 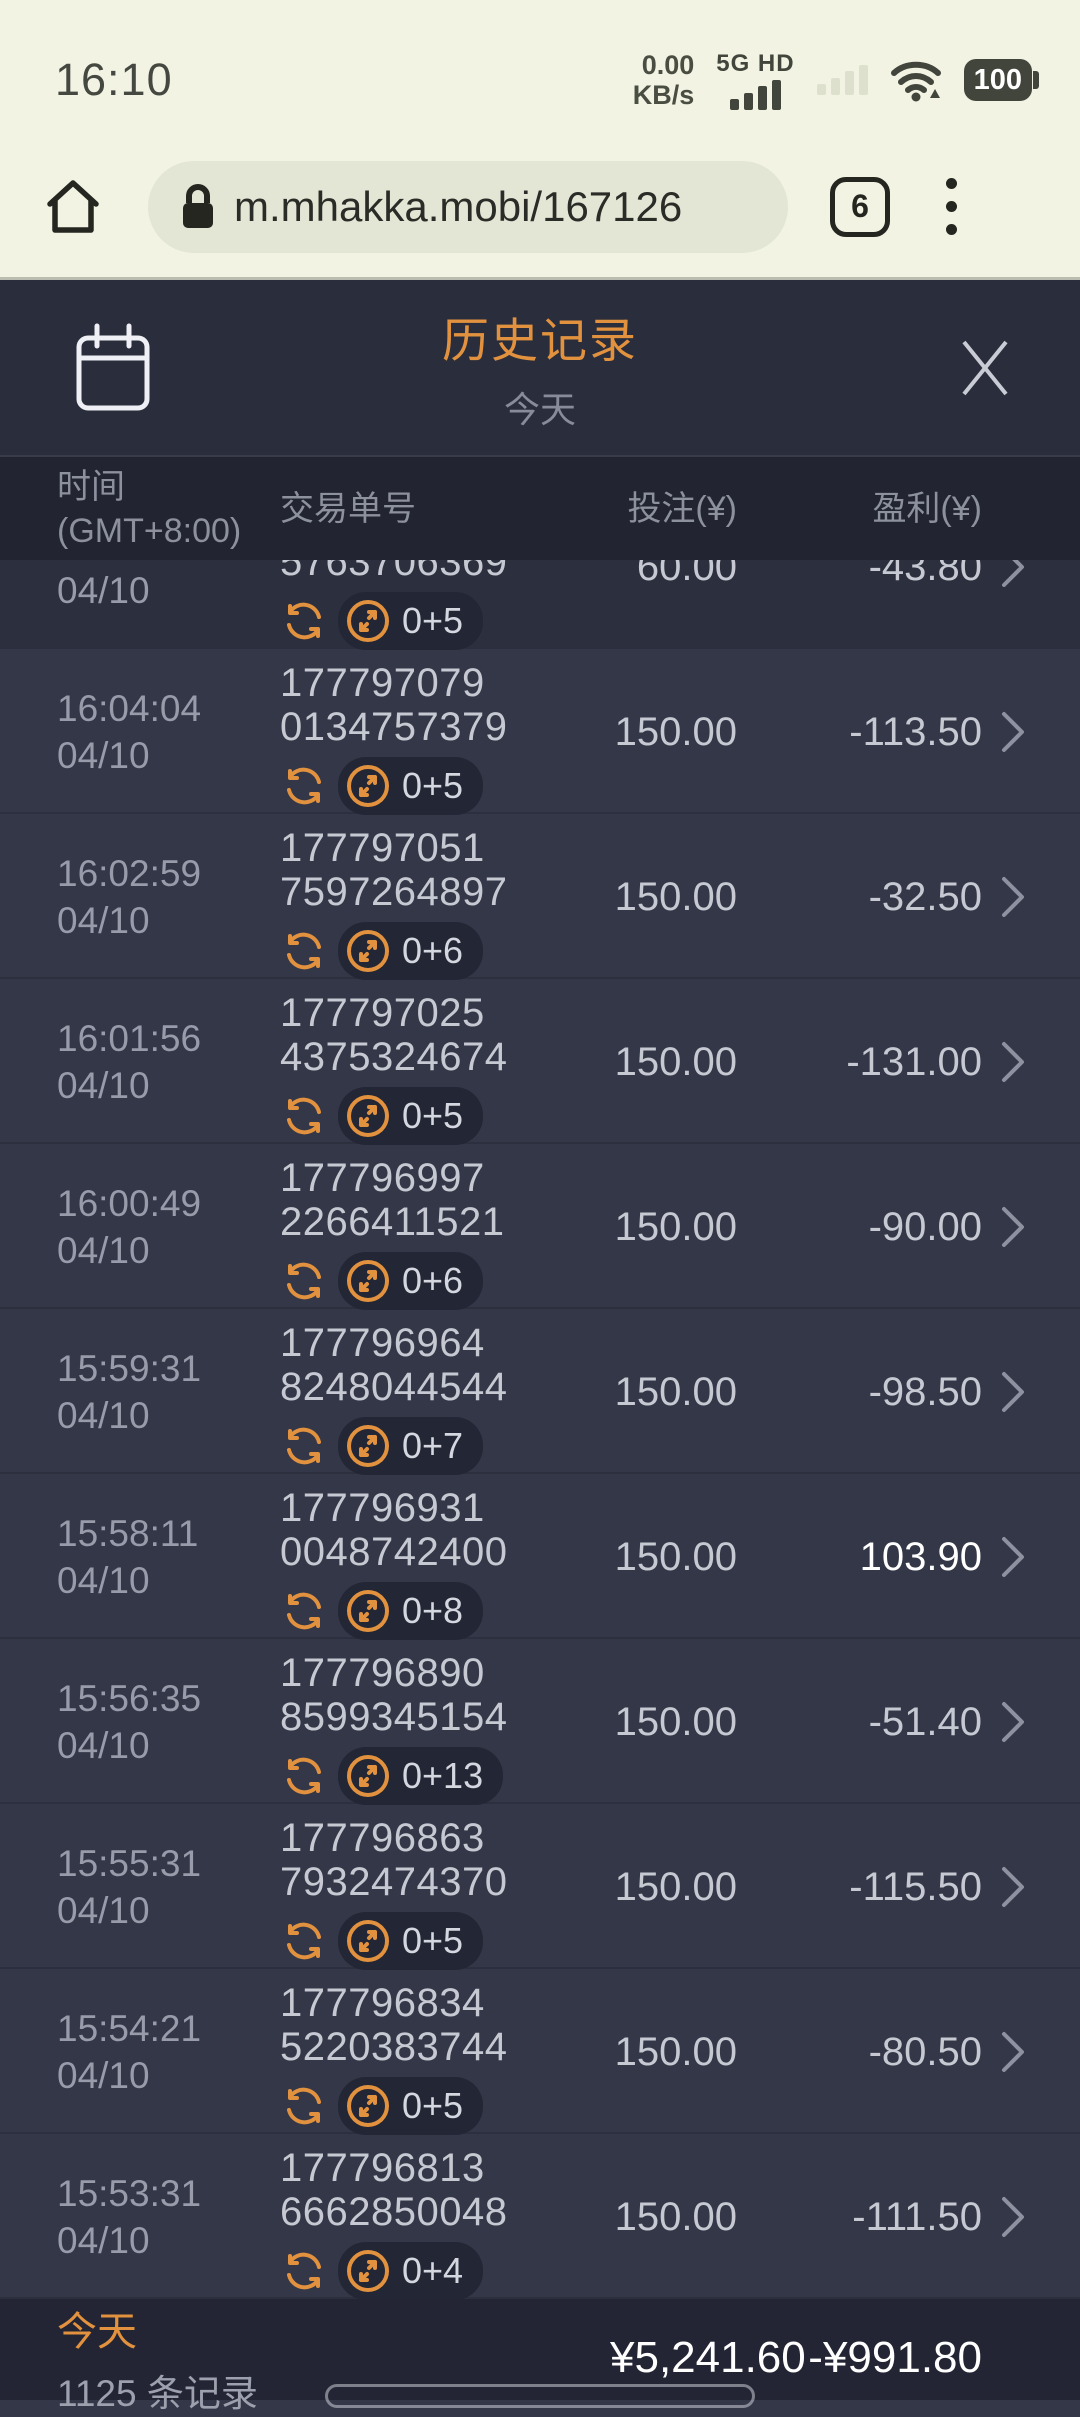 I want to click on count-badge: 0+7, so click(x=411, y=1446).